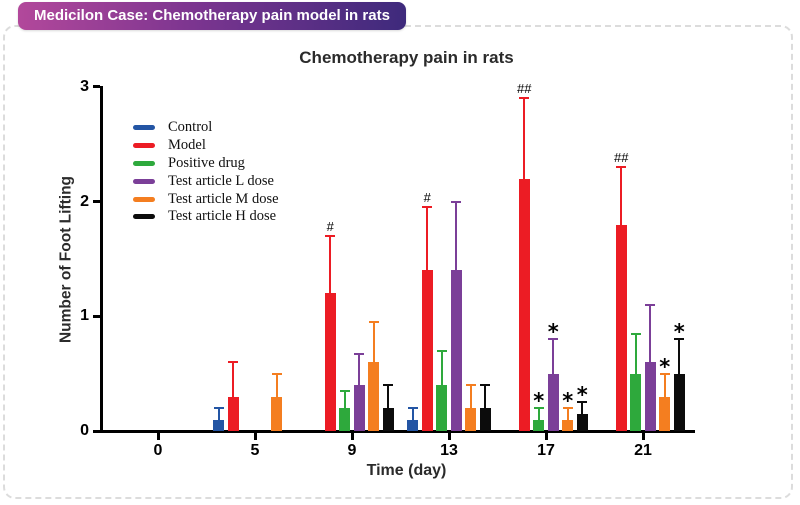  What do you see at coordinates (223, 198) in the screenshot?
I see `legend-label: Test article M dose` at bounding box center [223, 198].